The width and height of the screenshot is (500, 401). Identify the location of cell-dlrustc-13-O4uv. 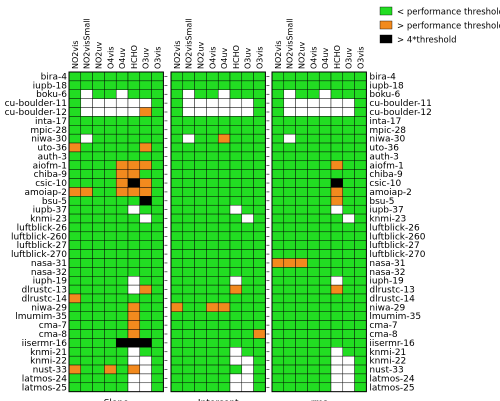
(122, 289).